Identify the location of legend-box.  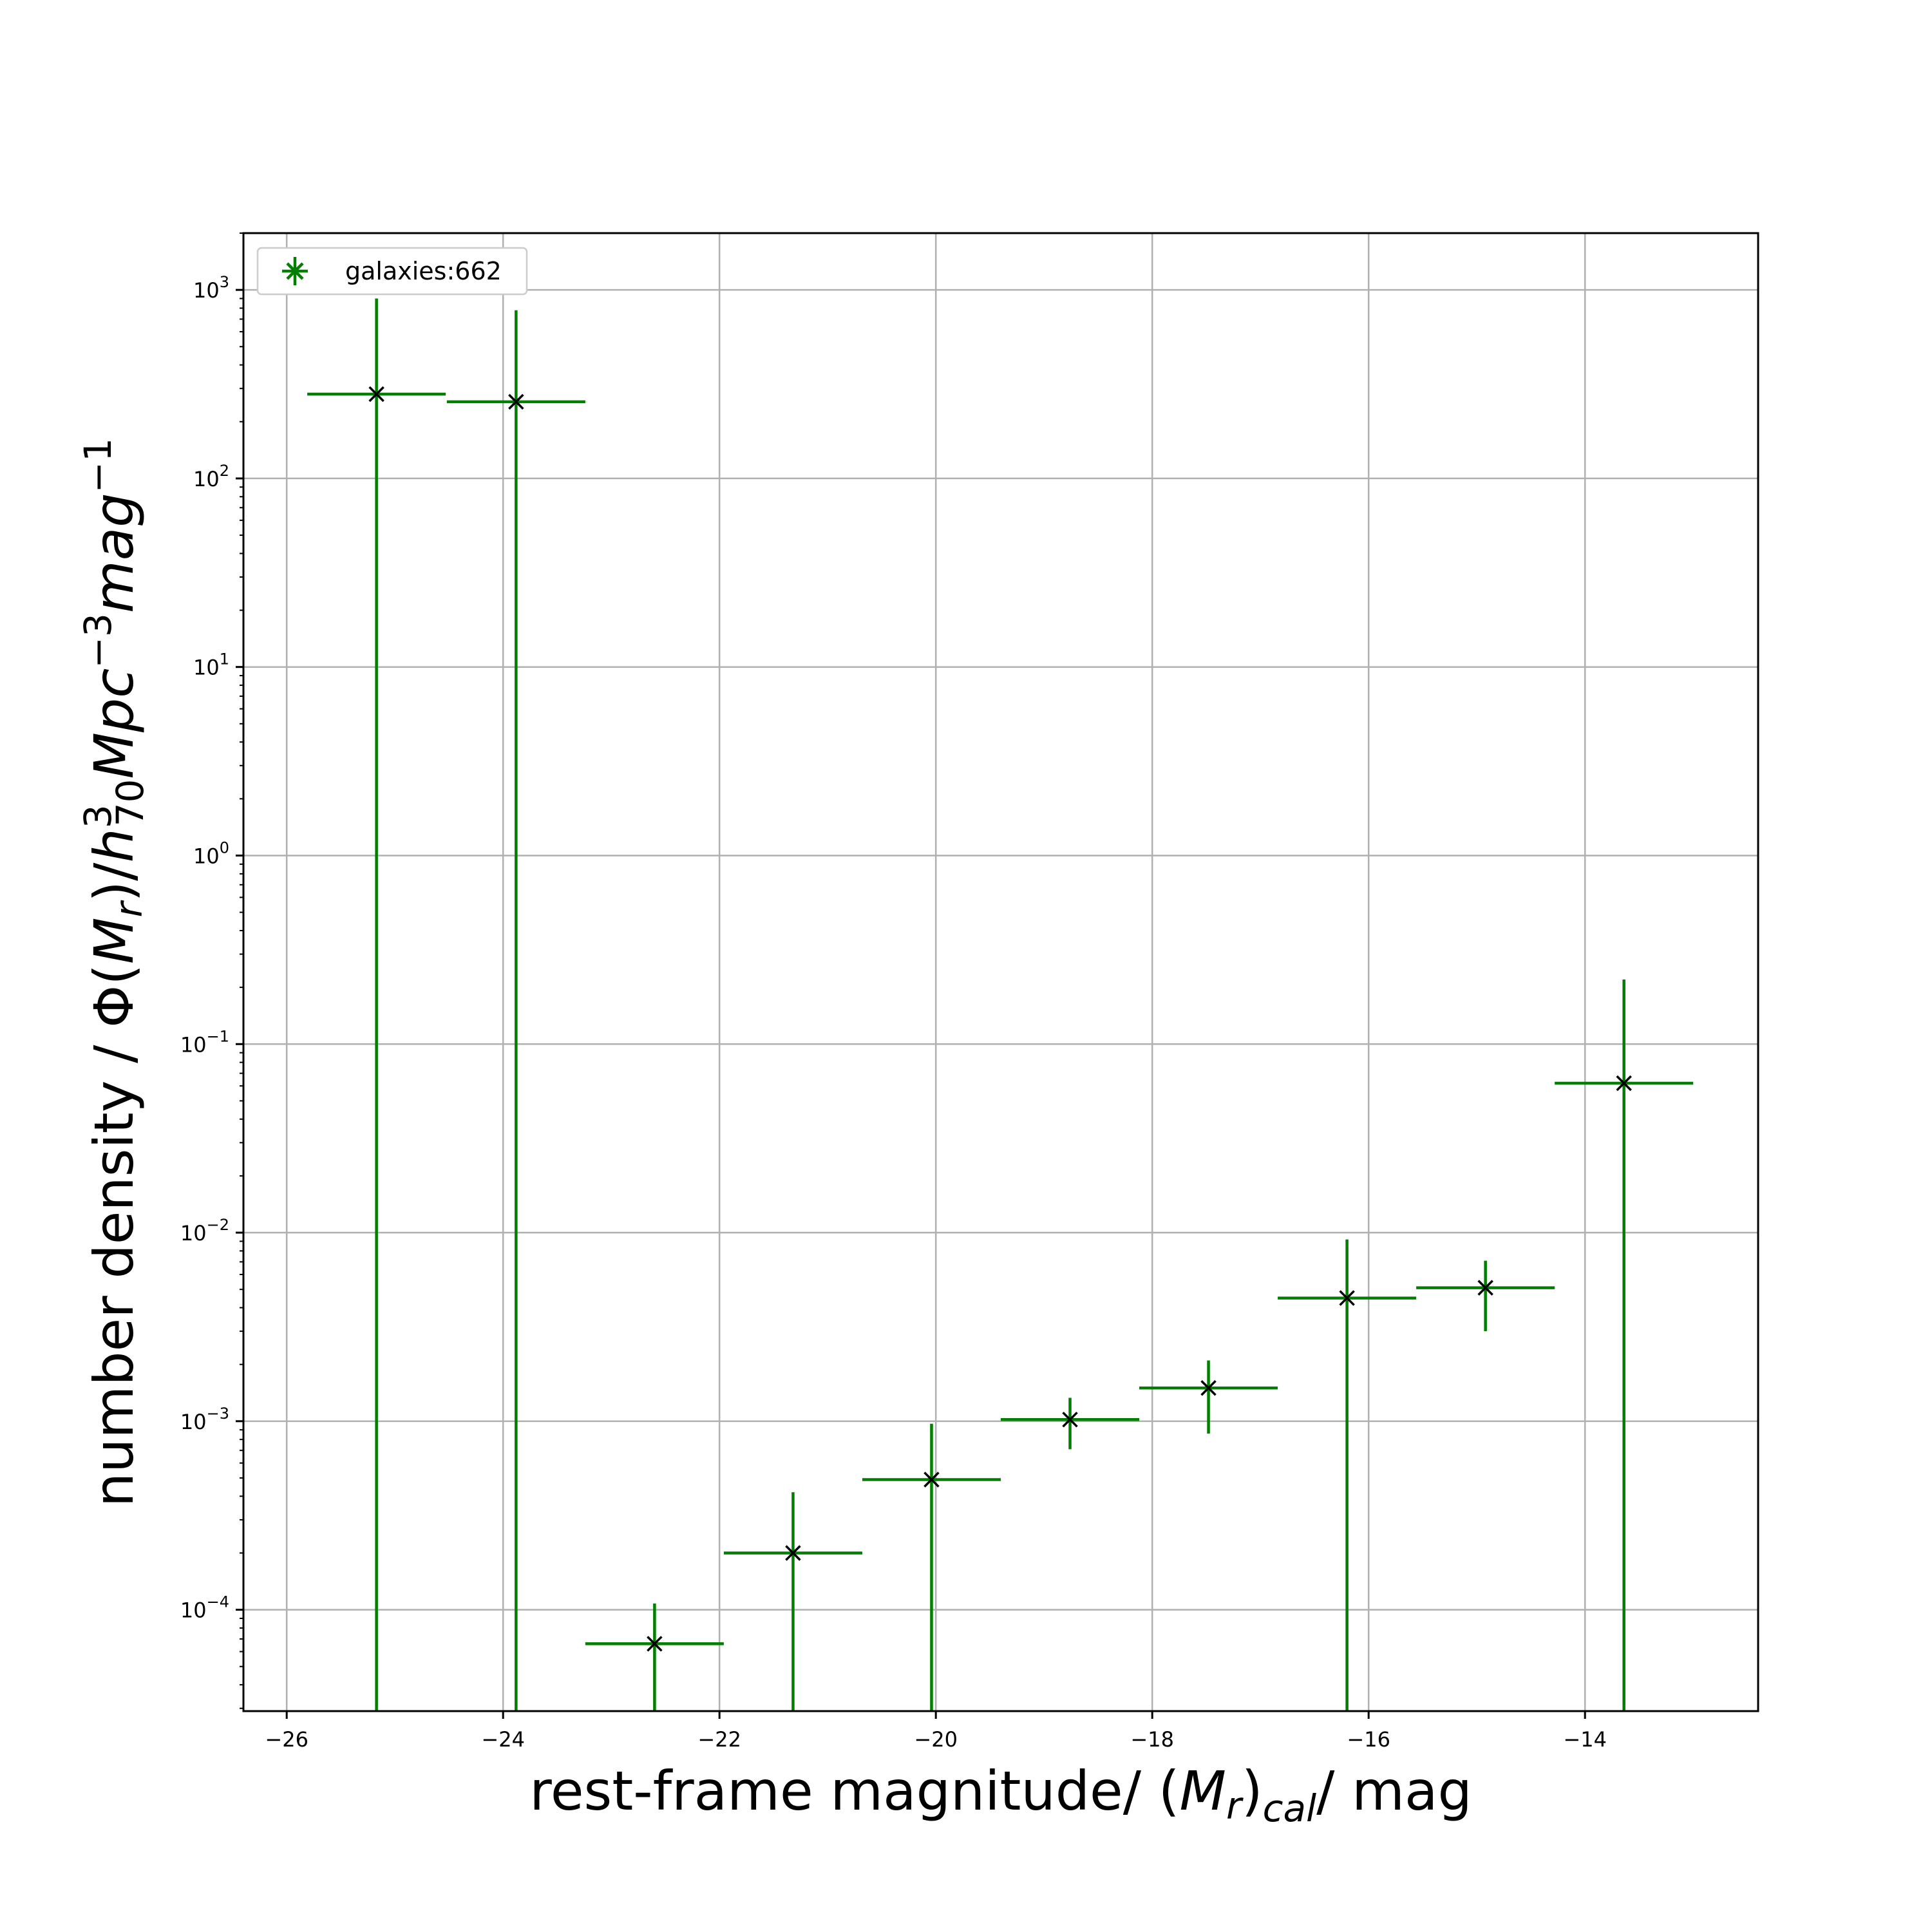
(392, 271).